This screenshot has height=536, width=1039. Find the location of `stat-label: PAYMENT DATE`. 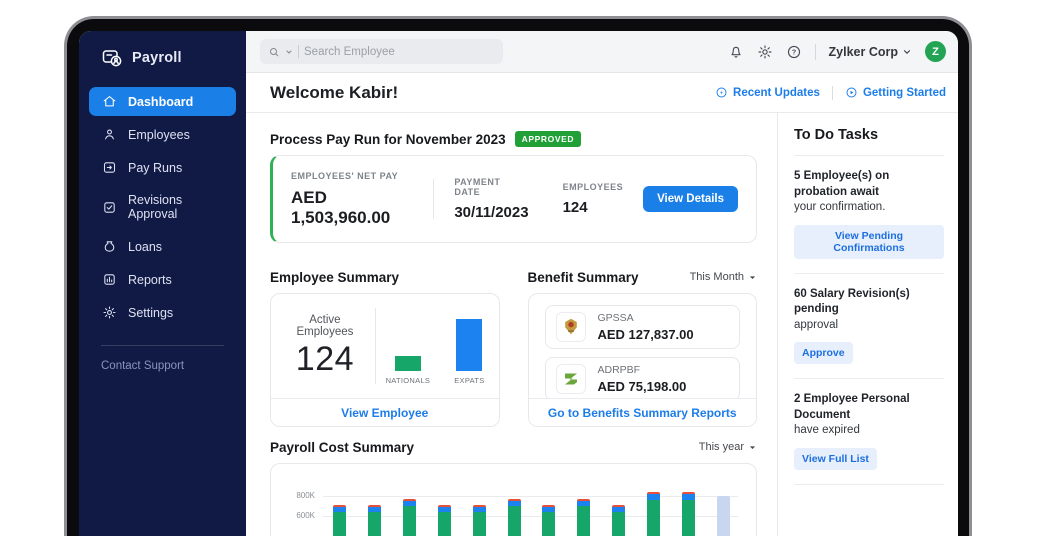

stat-label: PAYMENT DATE is located at coordinates (477, 187).